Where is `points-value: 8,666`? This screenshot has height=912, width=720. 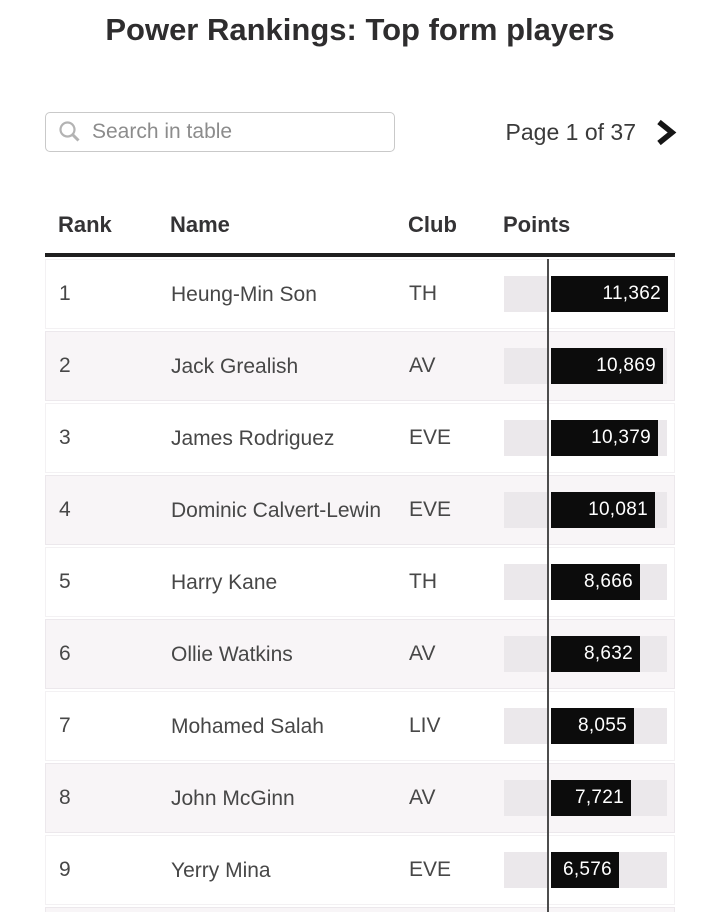 points-value: 8,666 is located at coordinates (608, 581).